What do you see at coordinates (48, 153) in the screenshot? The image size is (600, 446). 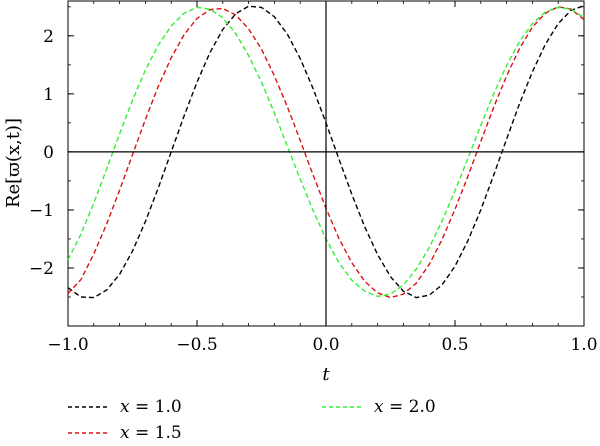 I see `y-tick-label: 0` at bounding box center [48, 153].